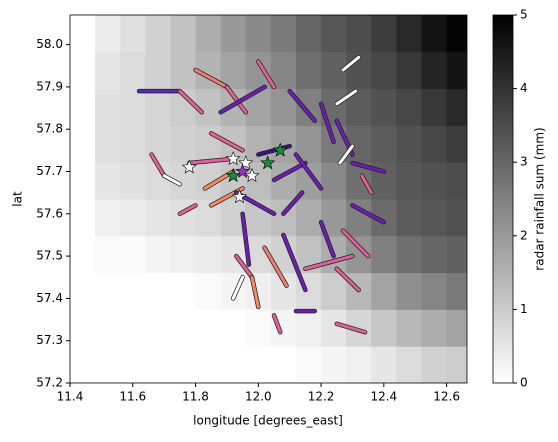 This screenshot has height=442, width=558. What do you see at coordinates (524, 15) in the screenshot?
I see `colorbar-tick-label: 5` at bounding box center [524, 15].